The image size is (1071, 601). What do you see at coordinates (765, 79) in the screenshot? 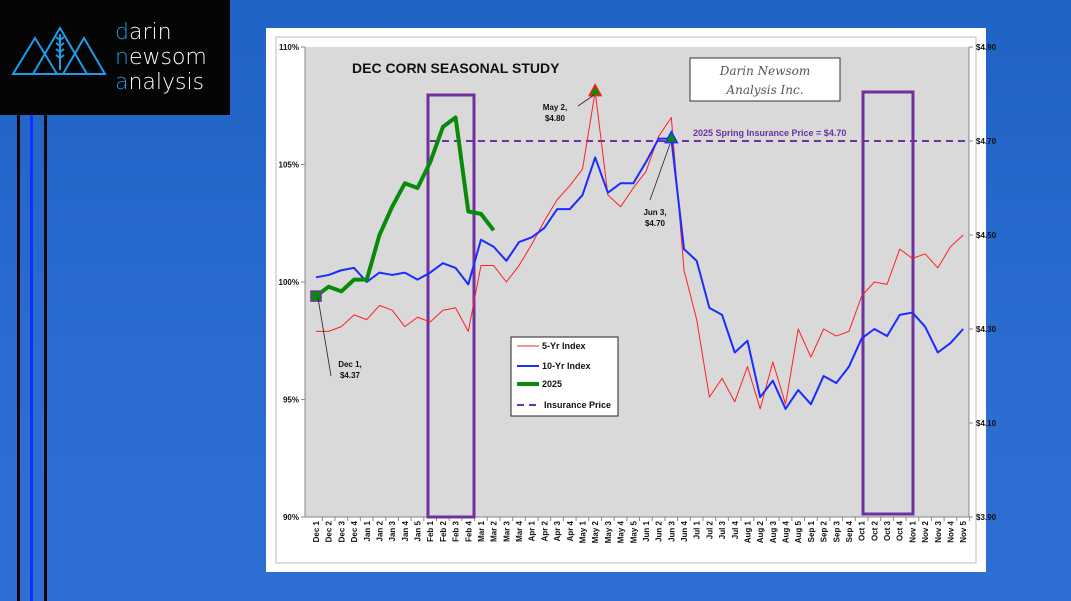
I see `watermark-box` at bounding box center [765, 79].